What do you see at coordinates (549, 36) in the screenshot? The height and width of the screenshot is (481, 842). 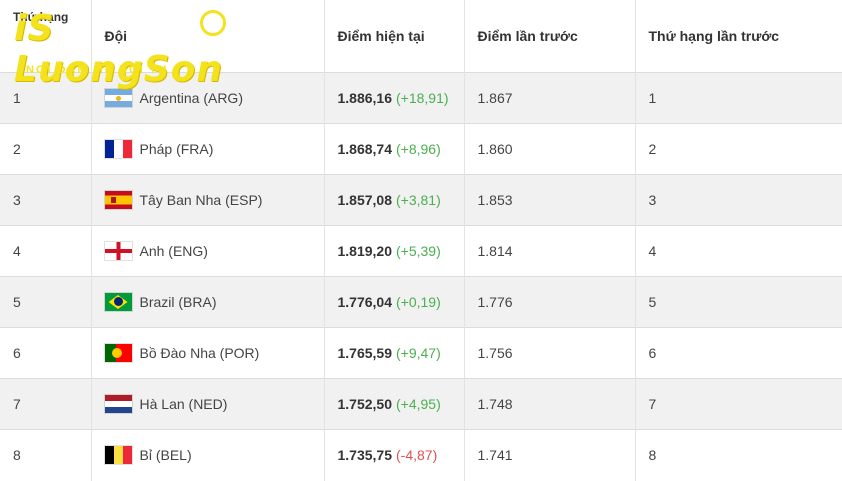 I see `previous-points-column-header: Điểm lần trước` at bounding box center [549, 36].